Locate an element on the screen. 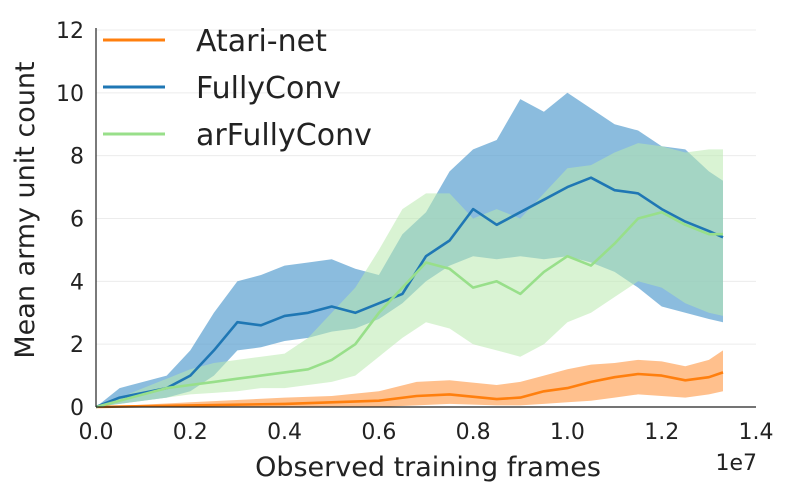 Image resolution: width=789 pixels, height=492 pixels. y-tick-label: 12 is located at coordinates (70, 31).